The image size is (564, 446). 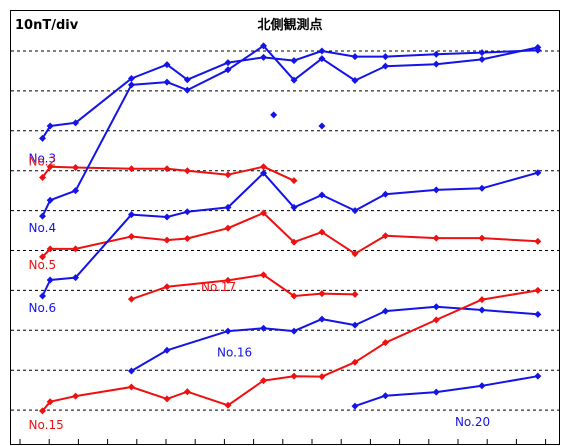 I want to click on chart-title: 北側観測点, so click(x=289, y=25).